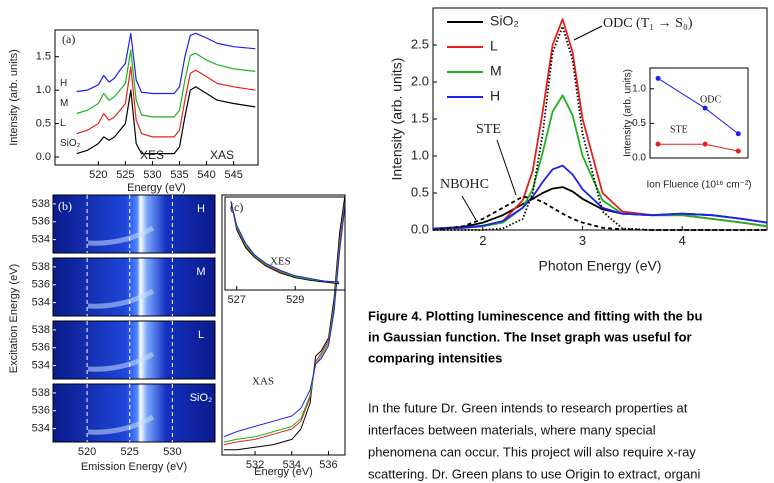 This screenshot has width=774, height=483. Describe the element at coordinates (222, 155) in the screenshot. I see `annotation: XAS` at that location.